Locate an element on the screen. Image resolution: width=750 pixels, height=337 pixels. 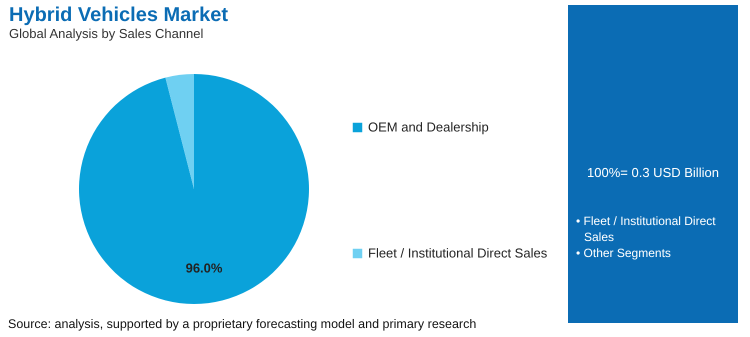
text: 100%= 0.3 USD Billion is located at coordinates (653, 172).